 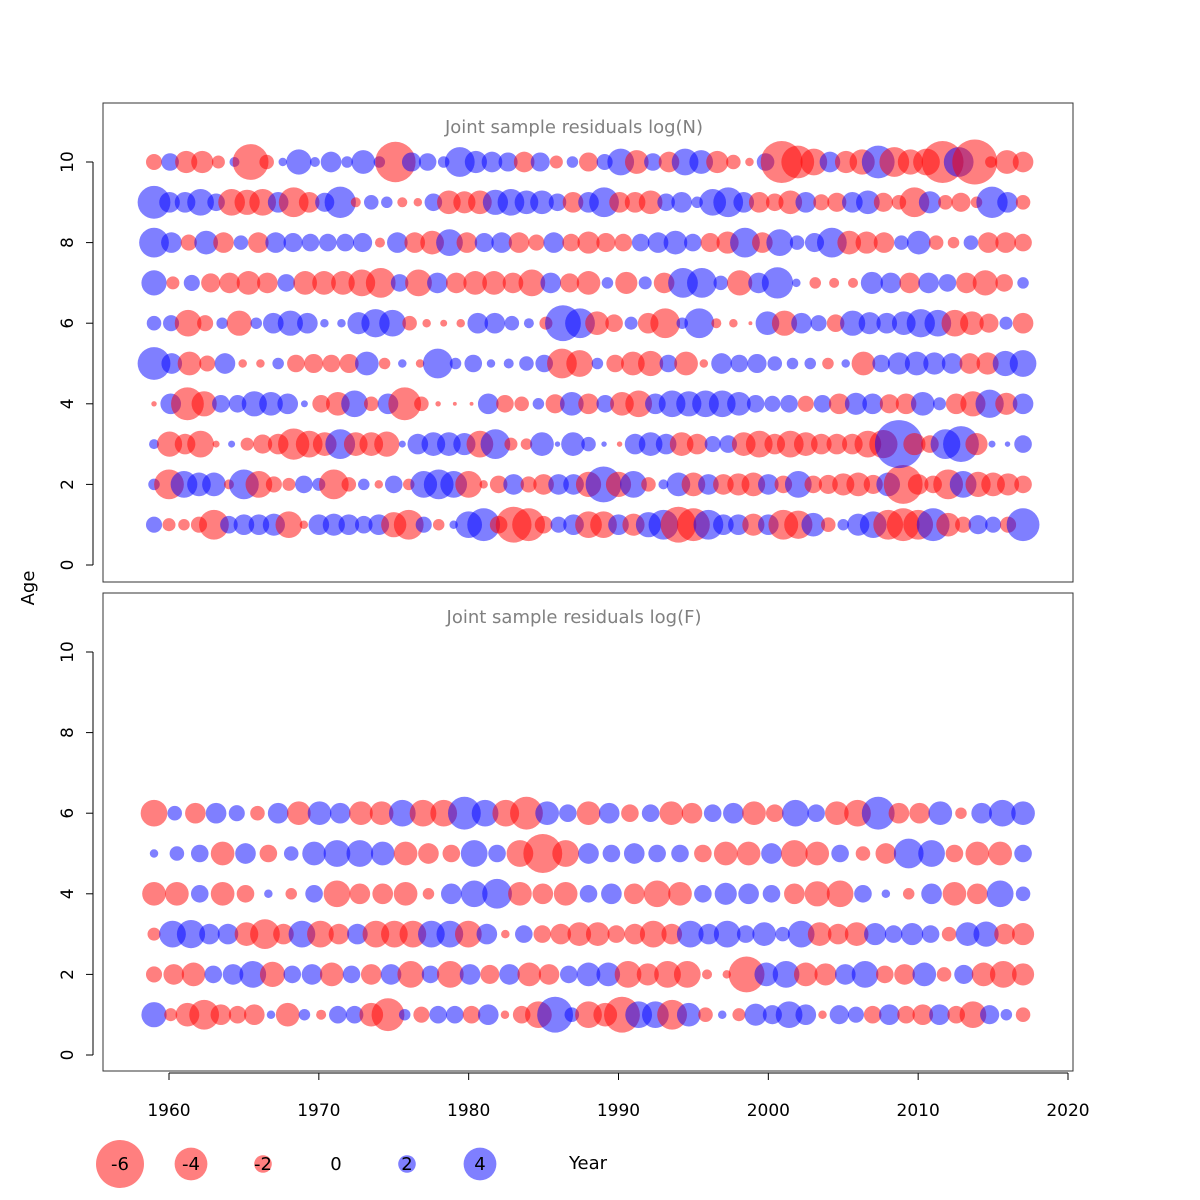 What do you see at coordinates (479, 1164) in the screenshot?
I see `legend-label: 4` at bounding box center [479, 1164].